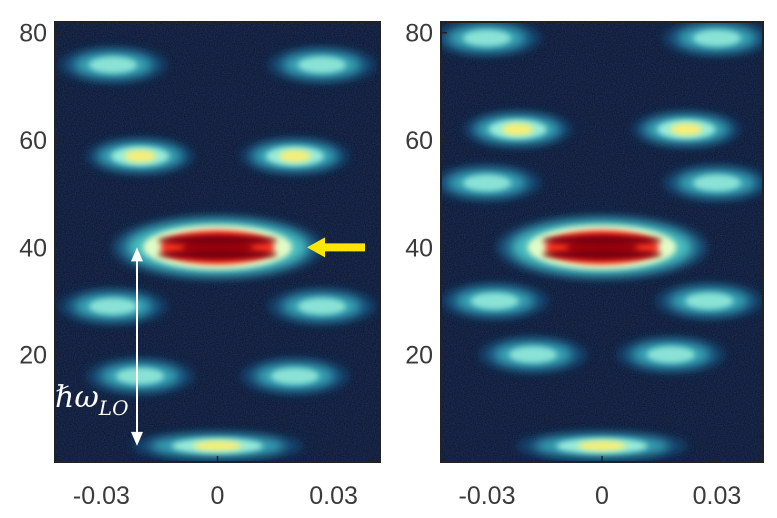  I want to click on hbar-omega-lo-double-arrow, so click(137, 346).